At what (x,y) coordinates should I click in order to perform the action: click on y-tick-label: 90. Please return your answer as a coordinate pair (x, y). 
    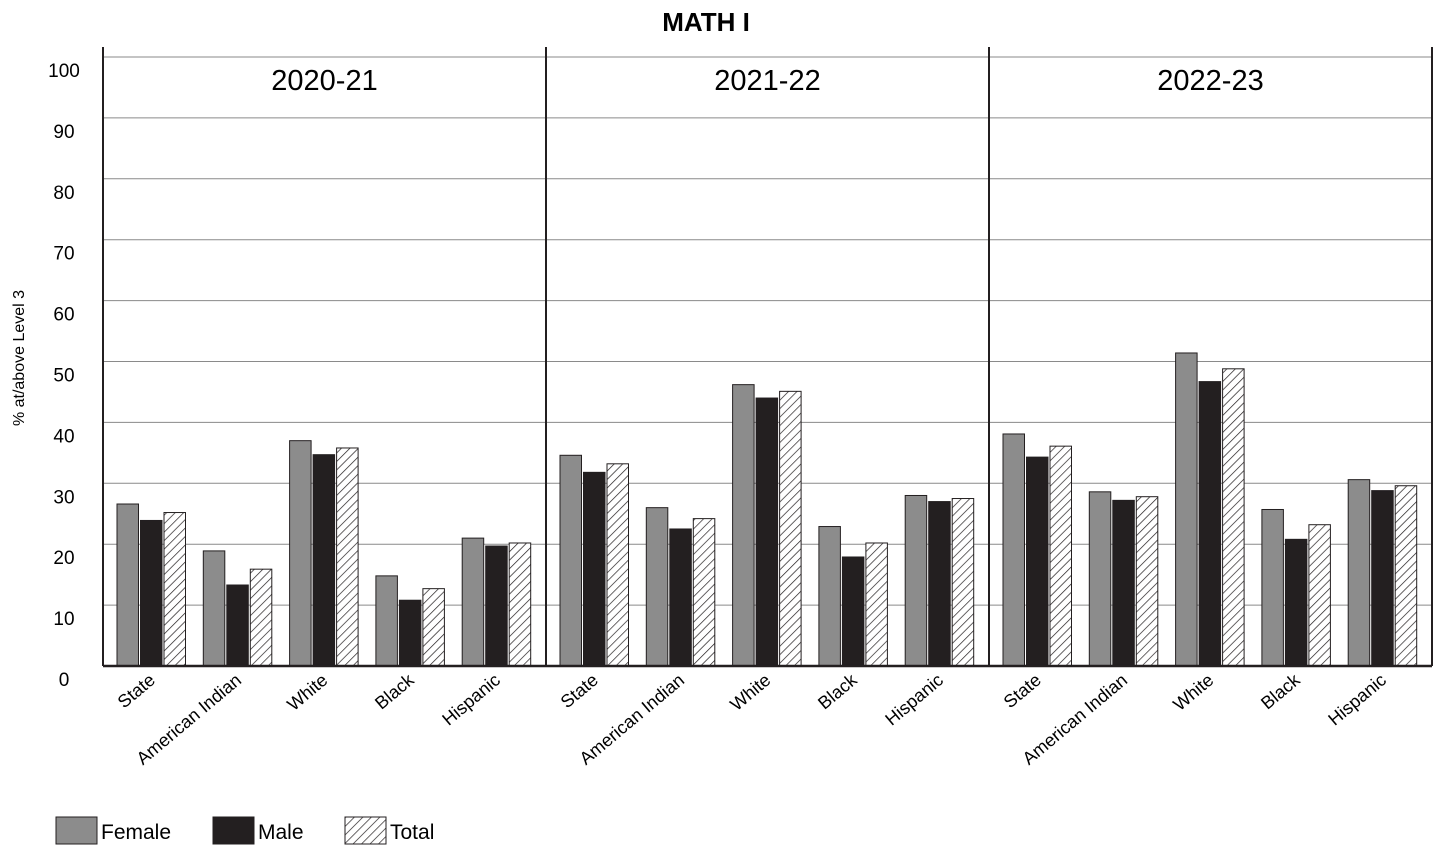
    Looking at the image, I should click on (63, 132).